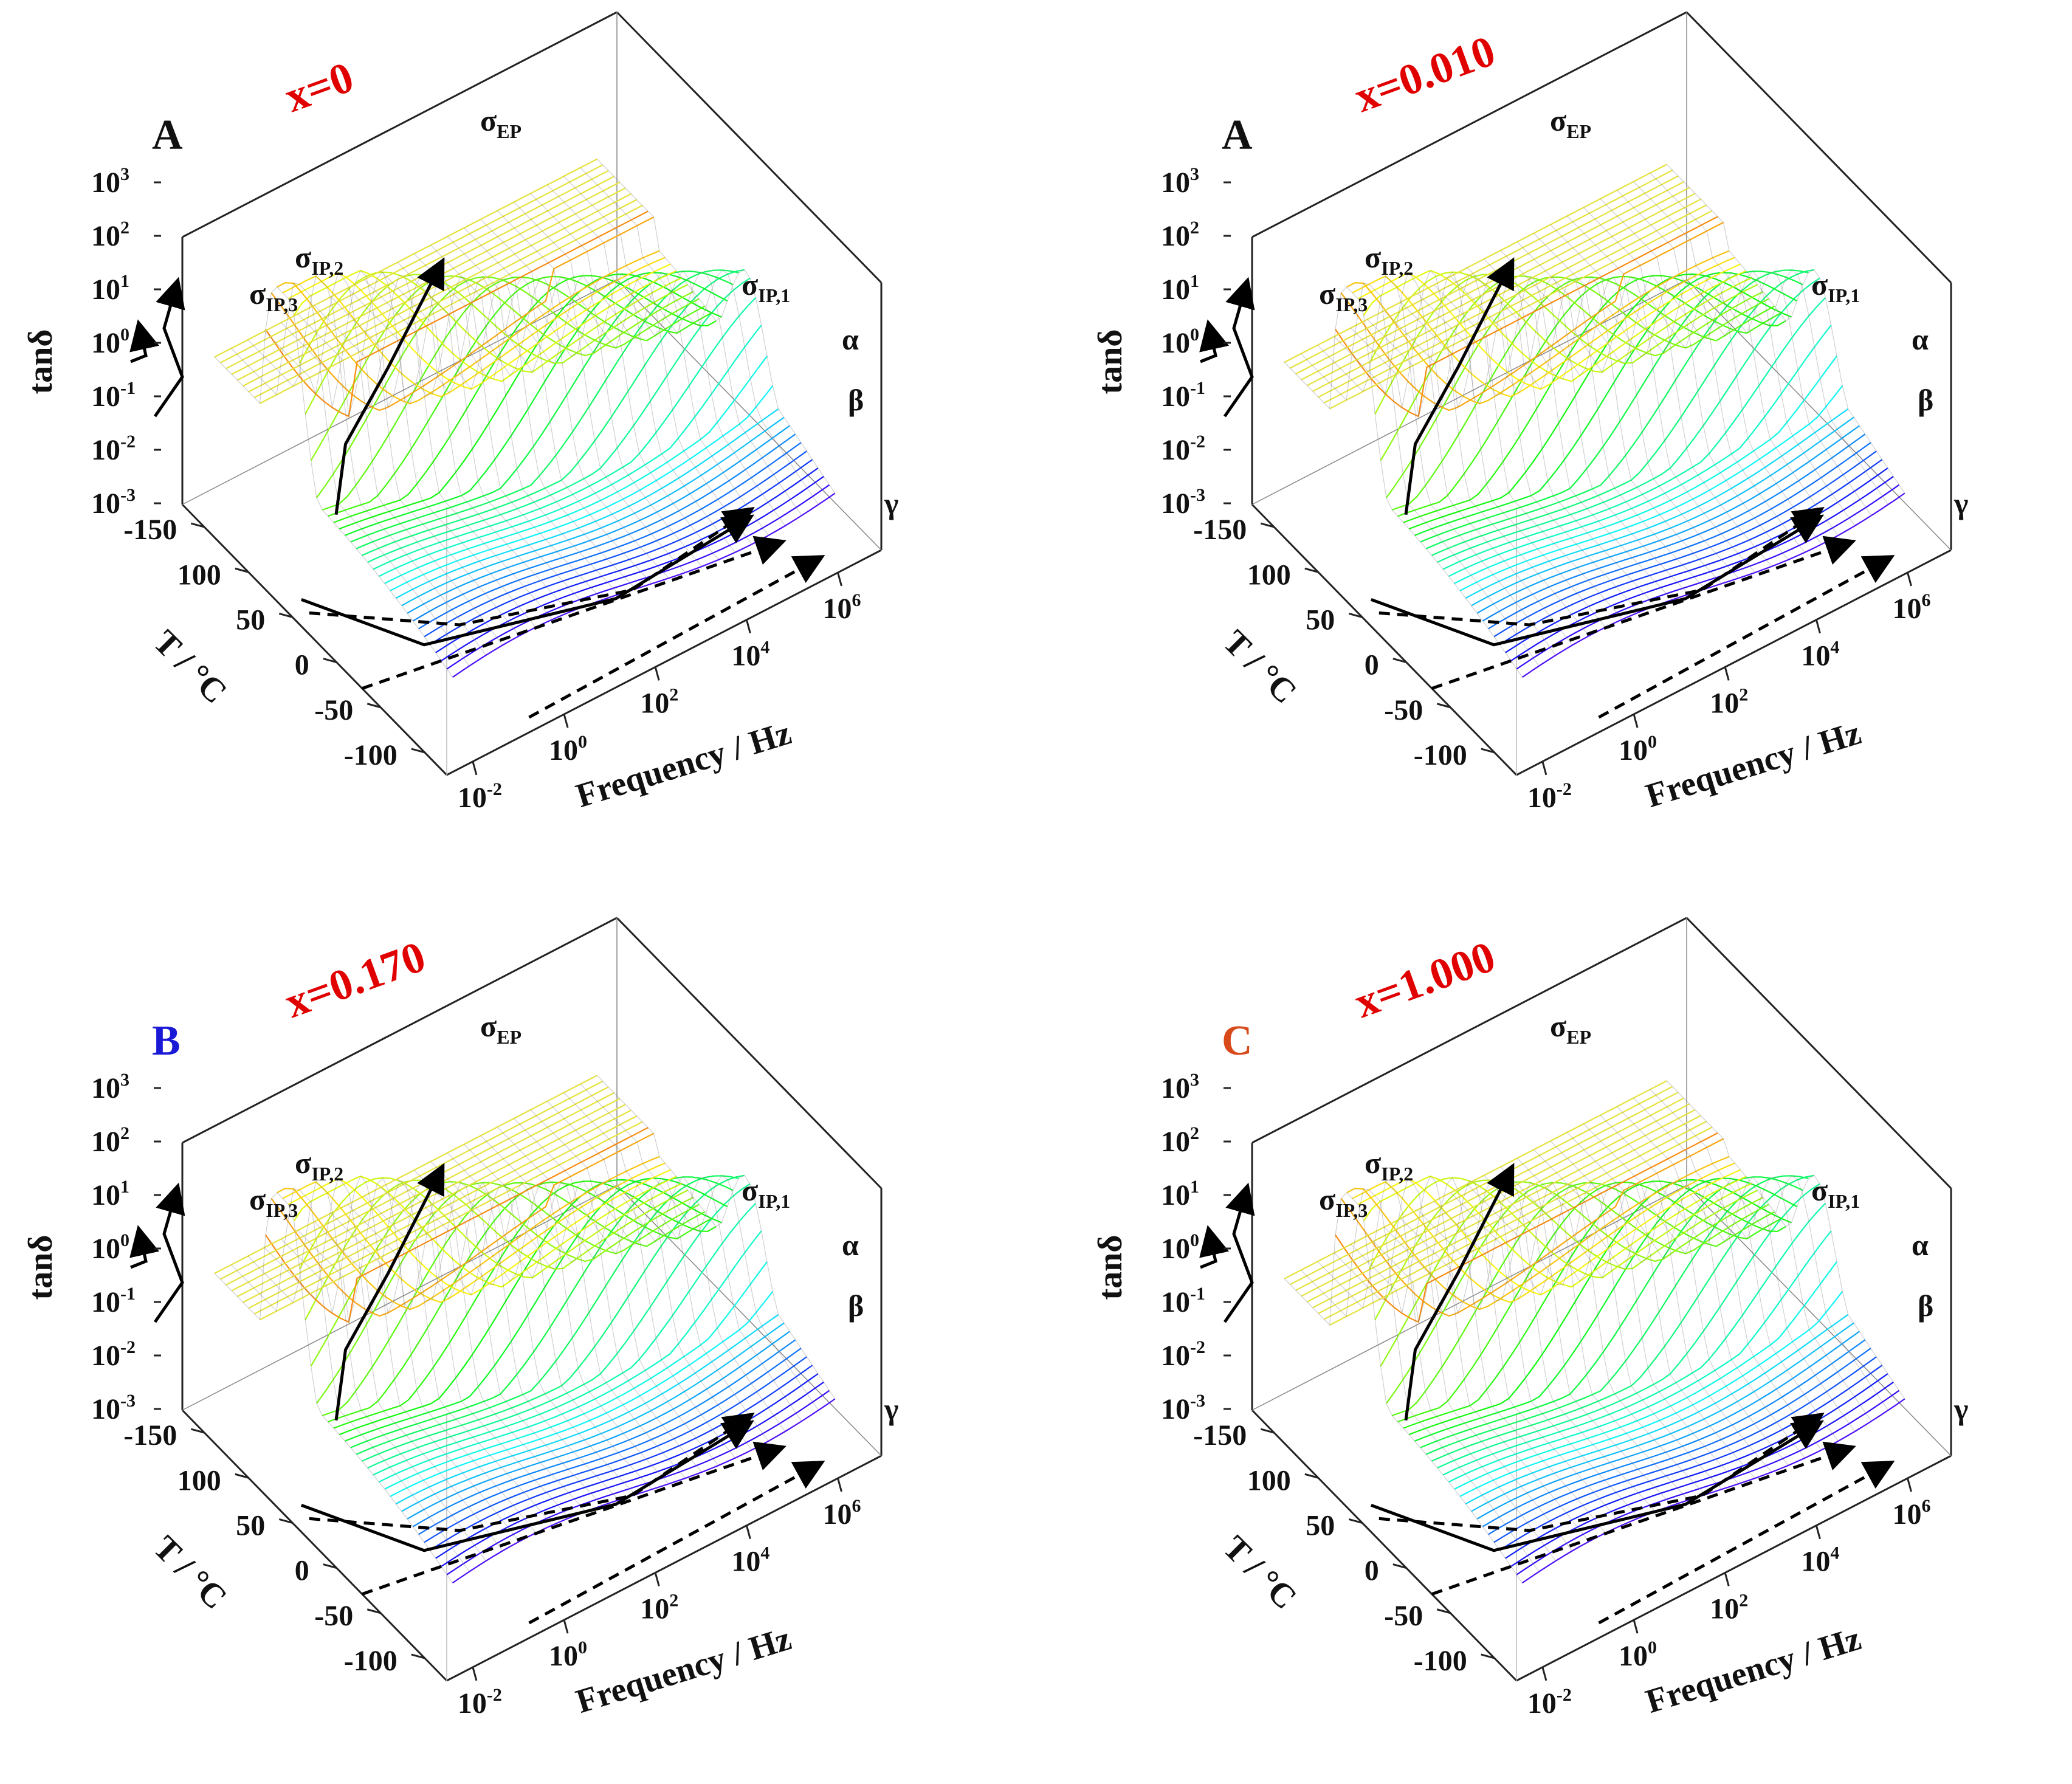 Image resolution: width=2072 pixels, height=1784 pixels. Describe the element at coordinates (568, 749) in the screenshot. I see `f-tick-label: 10⁰` at that location.